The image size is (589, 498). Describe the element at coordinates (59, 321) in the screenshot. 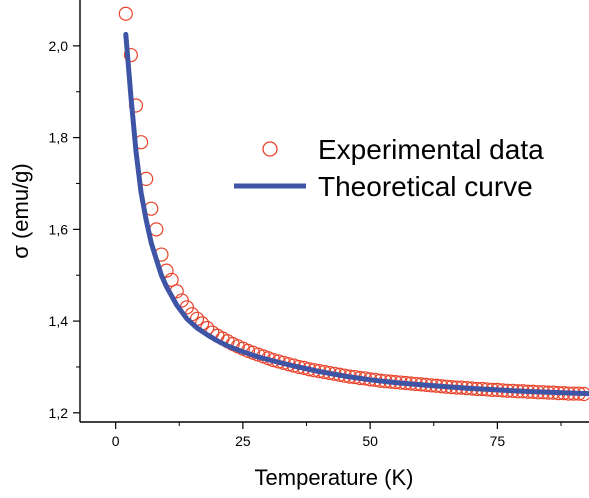

I see `y-tick-label: 1,4` at that location.